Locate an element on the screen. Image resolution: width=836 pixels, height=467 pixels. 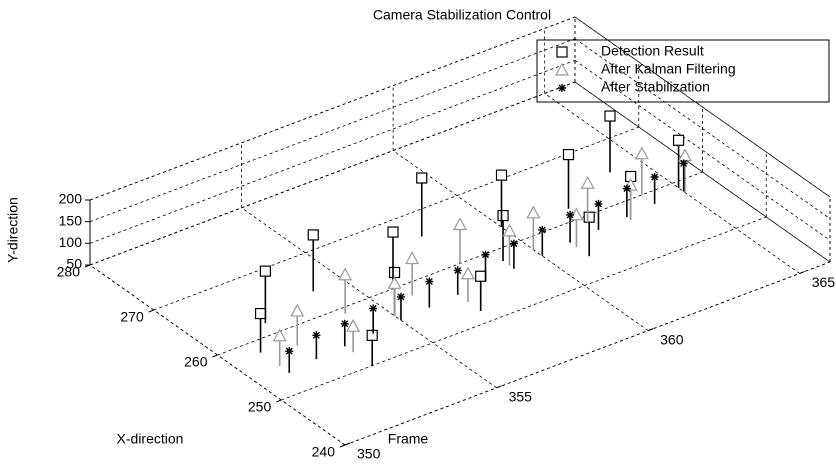
z-tick-label: 100 is located at coordinates (71, 242).